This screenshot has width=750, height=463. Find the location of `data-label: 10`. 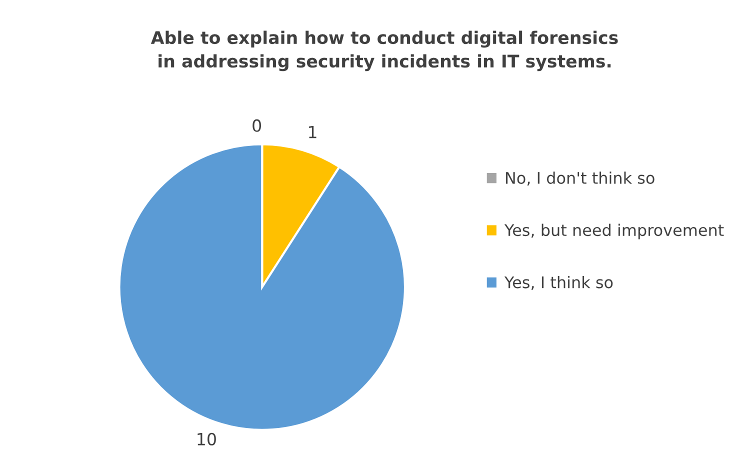

data-label: 10 is located at coordinates (207, 439).